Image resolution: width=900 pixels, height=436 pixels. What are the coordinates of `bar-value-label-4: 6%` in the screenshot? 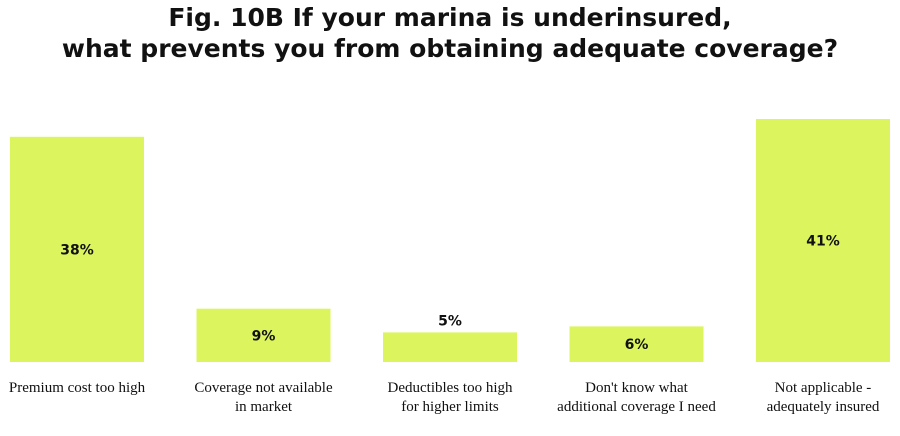 It's located at (637, 345).